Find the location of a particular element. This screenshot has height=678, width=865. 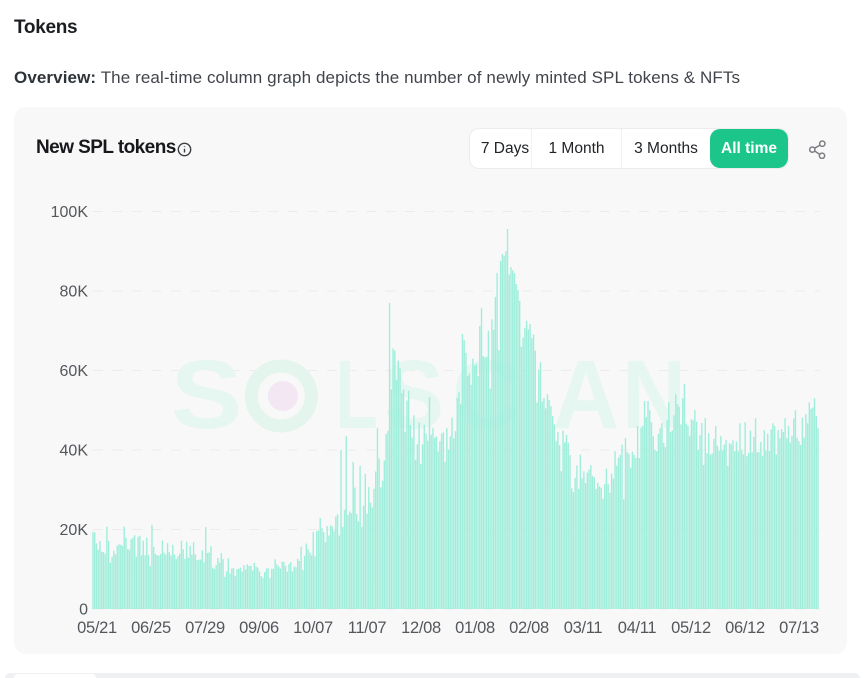

svg-text: 06/25 is located at coordinates (151, 628).